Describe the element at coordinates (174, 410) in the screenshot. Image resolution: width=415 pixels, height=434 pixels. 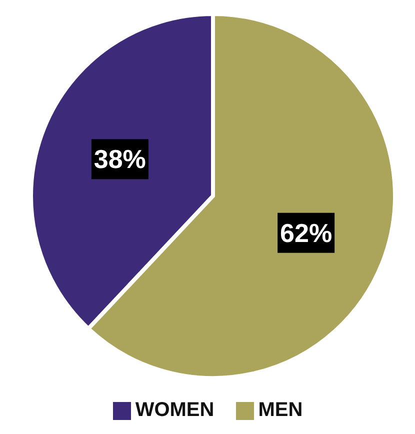
I see `legend-label: WOMEN` at that location.